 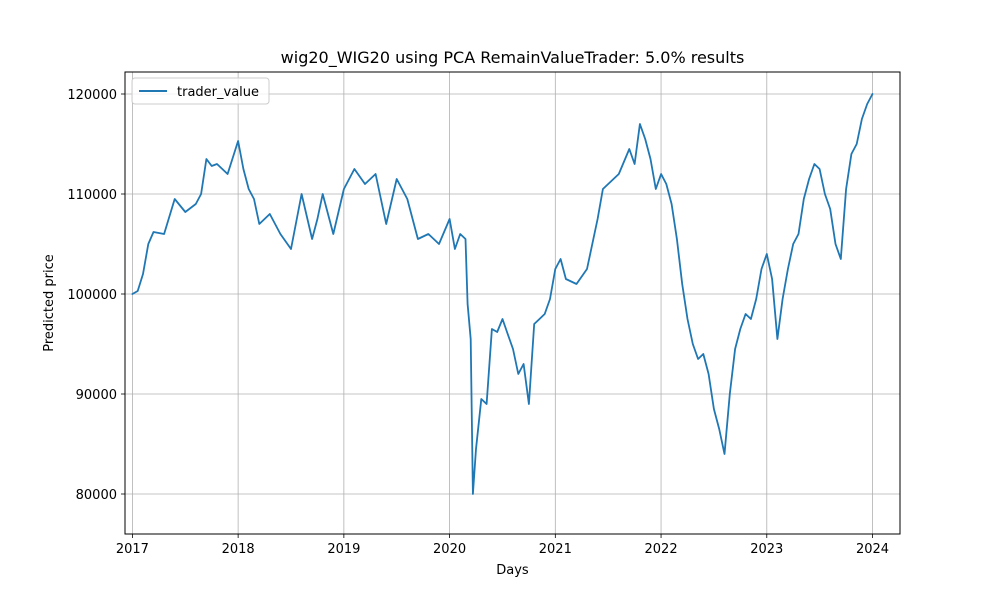 What do you see at coordinates (92, 195) in the screenshot?
I see `y-tick-label: 110000` at bounding box center [92, 195].